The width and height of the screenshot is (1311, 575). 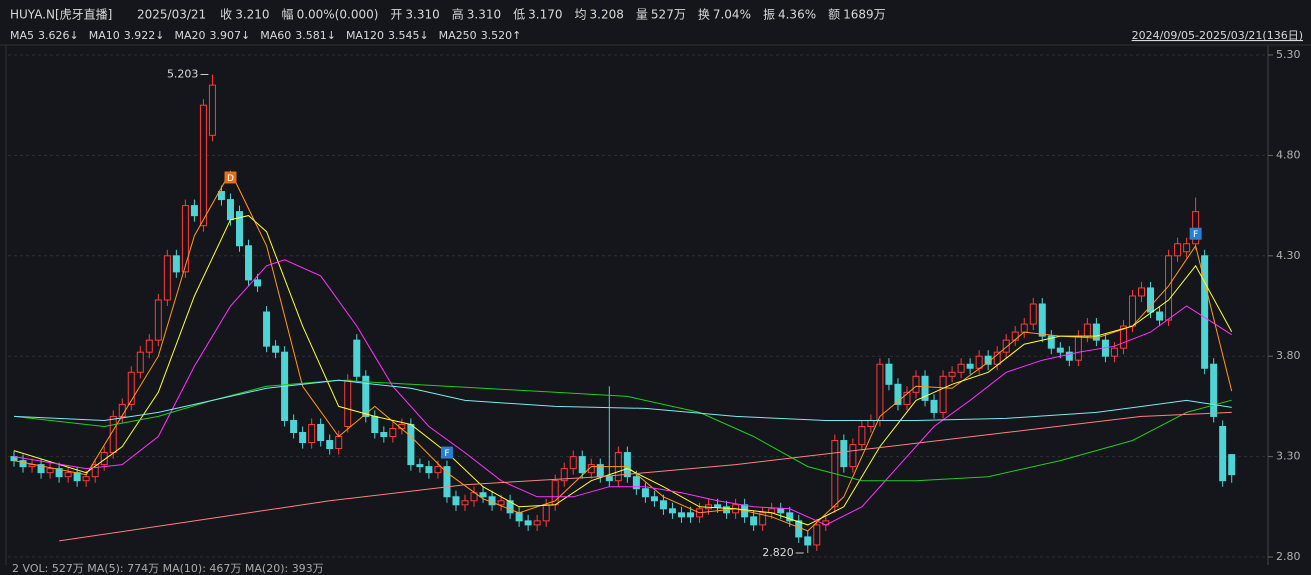 What do you see at coordinates (1288, 355) in the screenshot?
I see `y-tick-label: 3.80` at bounding box center [1288, 355].